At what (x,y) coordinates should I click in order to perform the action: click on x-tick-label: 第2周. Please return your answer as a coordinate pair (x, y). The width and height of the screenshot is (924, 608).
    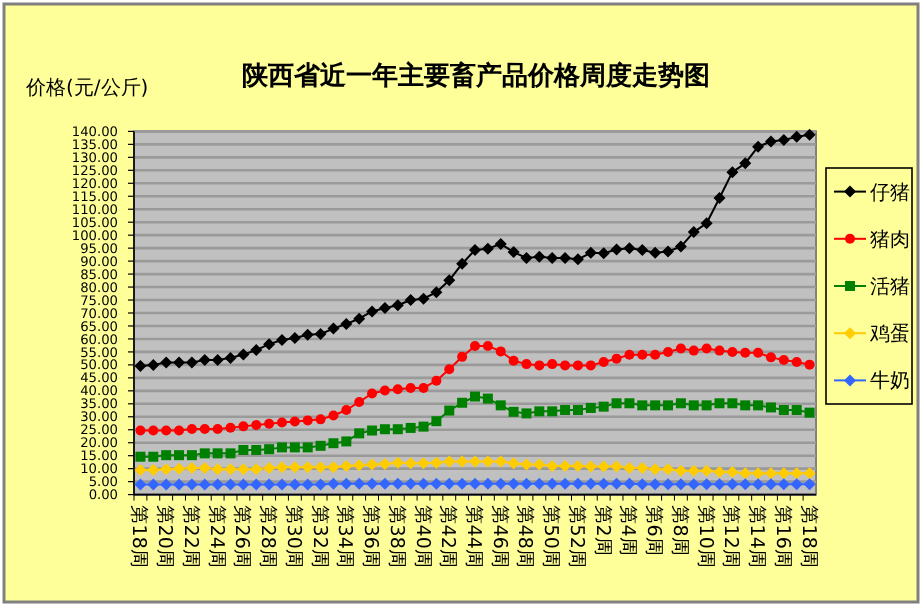
    Looking at the image, I should click on (602, 530).